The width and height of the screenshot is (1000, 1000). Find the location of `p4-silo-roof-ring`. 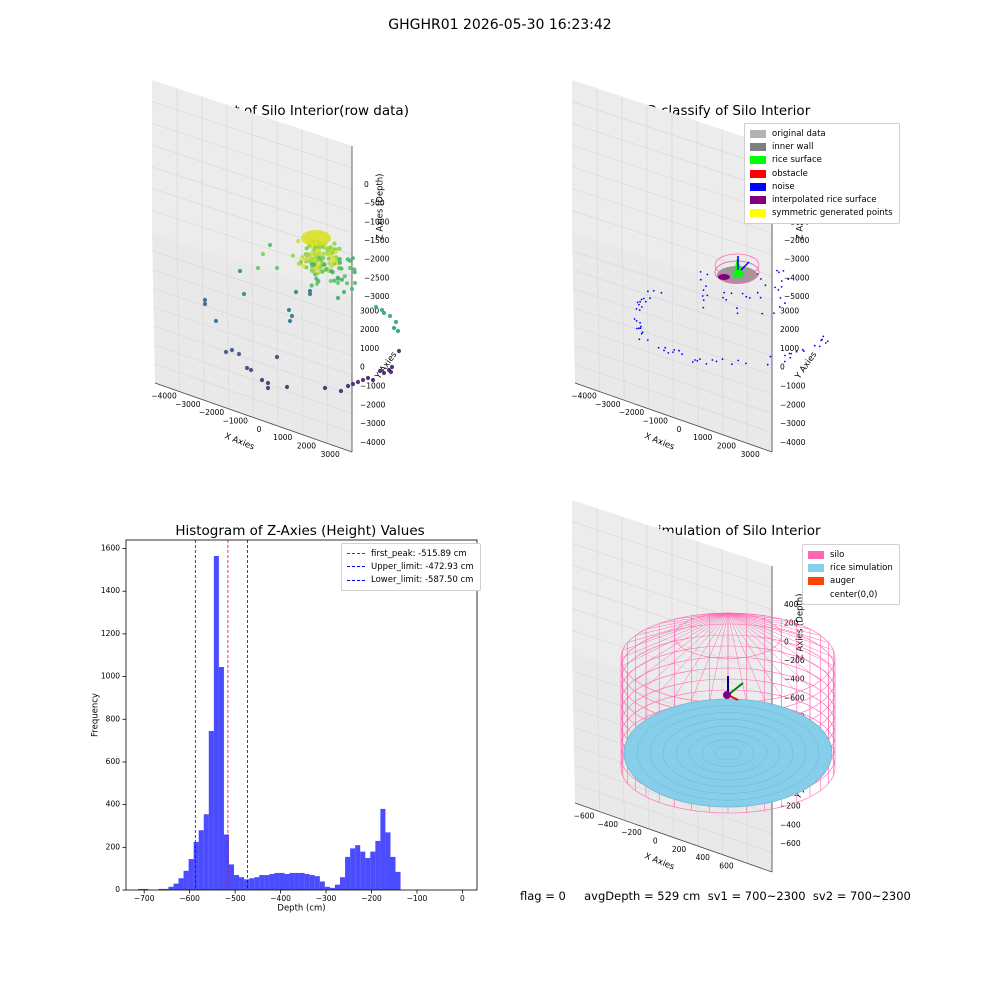

p4-silo-roof-ring is located at coordinates (728, 636).